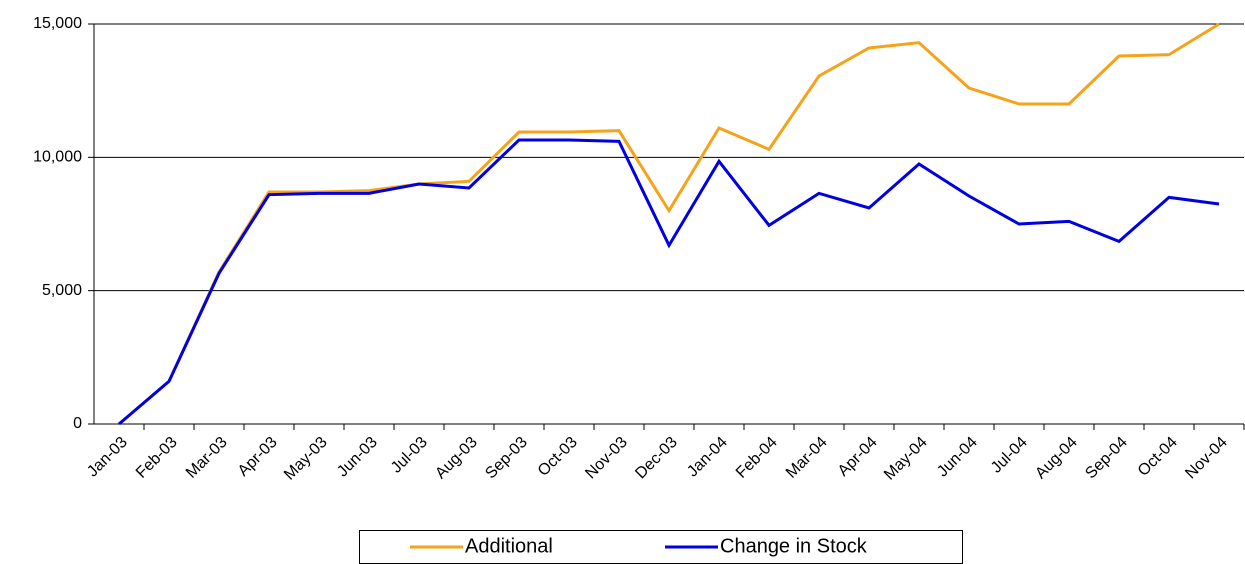 The image size is (1245, 564). Describe the element at coordinates (794, 546) in the screenshot. I see `legend-label: Change in Stock` at that location.